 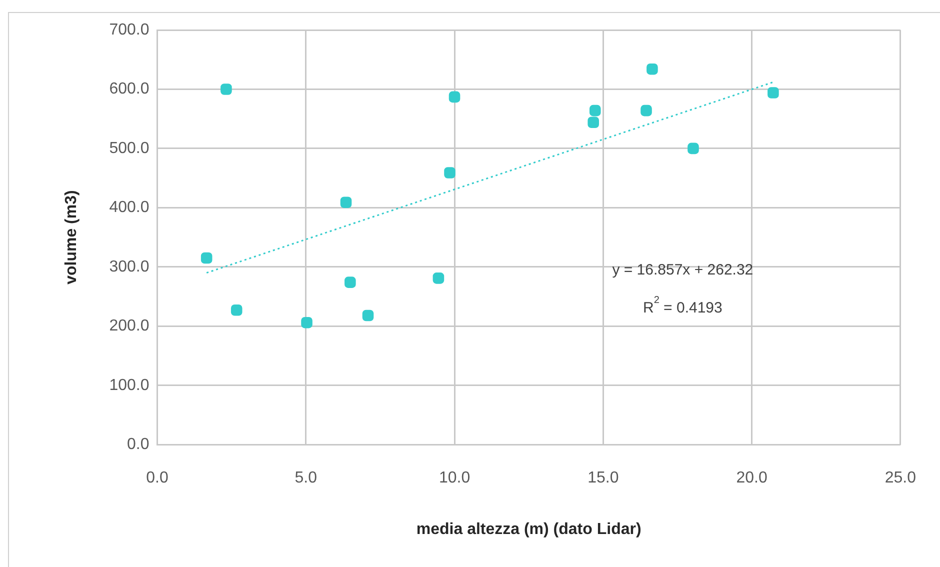 I want to click on x-tick-label: 20.0, so click(x=752, y=478).